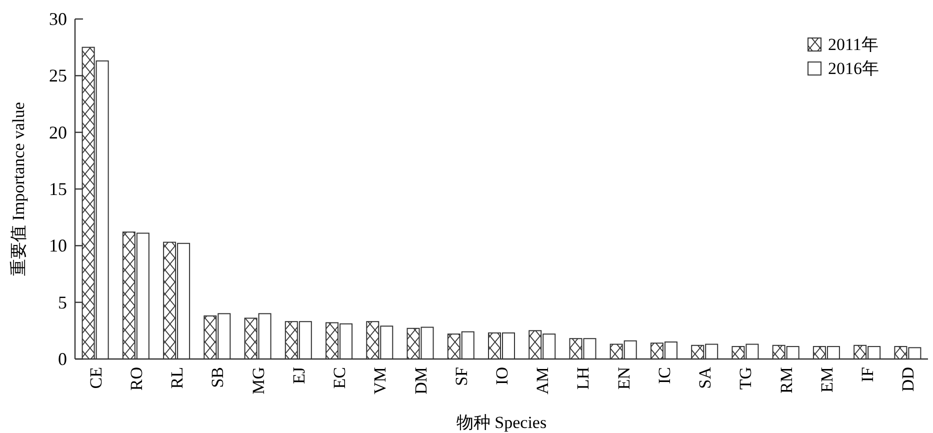  Describe the element at coordinates (542, 380) in the screenshot. I see `x-tick-label: AM` at that location.